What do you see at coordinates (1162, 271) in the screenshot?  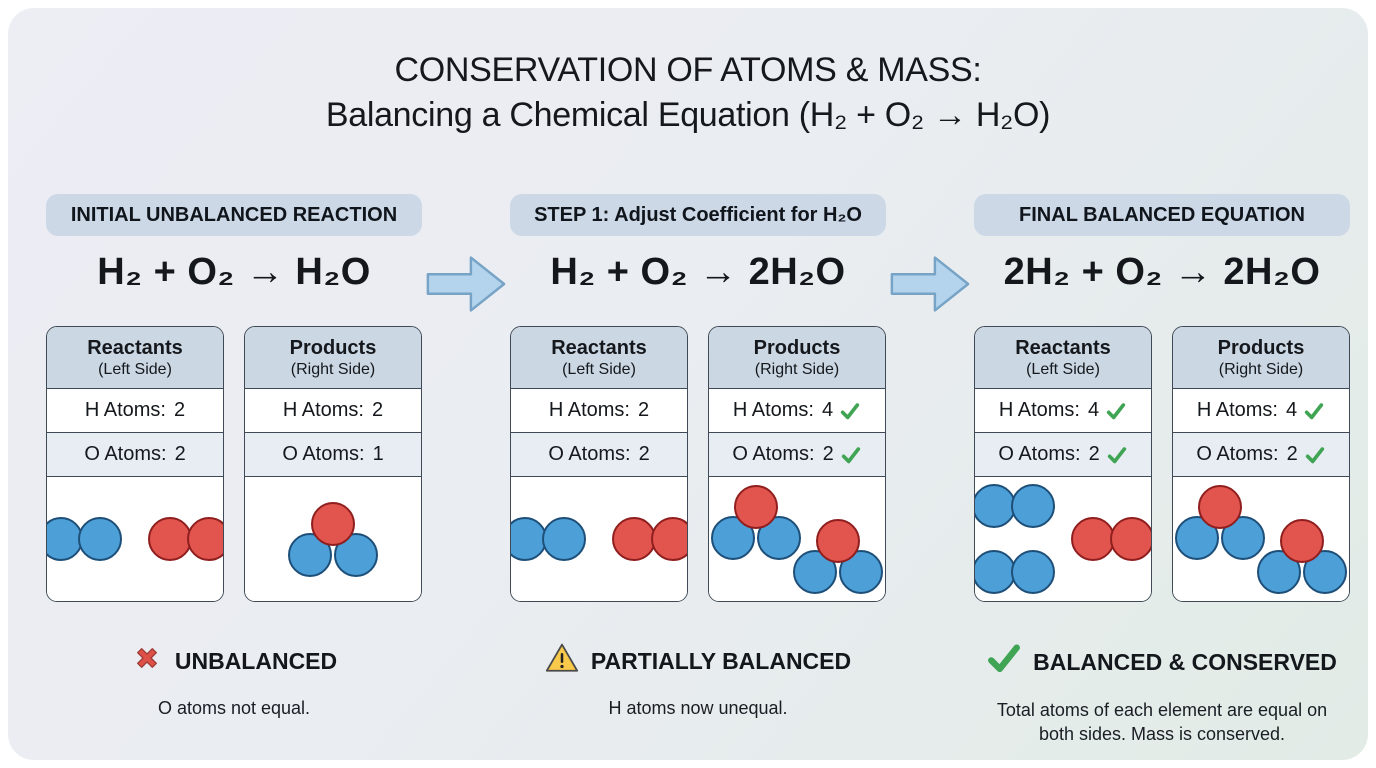 I see `panel-3-equation: 2H₂ + O₂ → 2H₂O` at bounding box center [1162, 271].